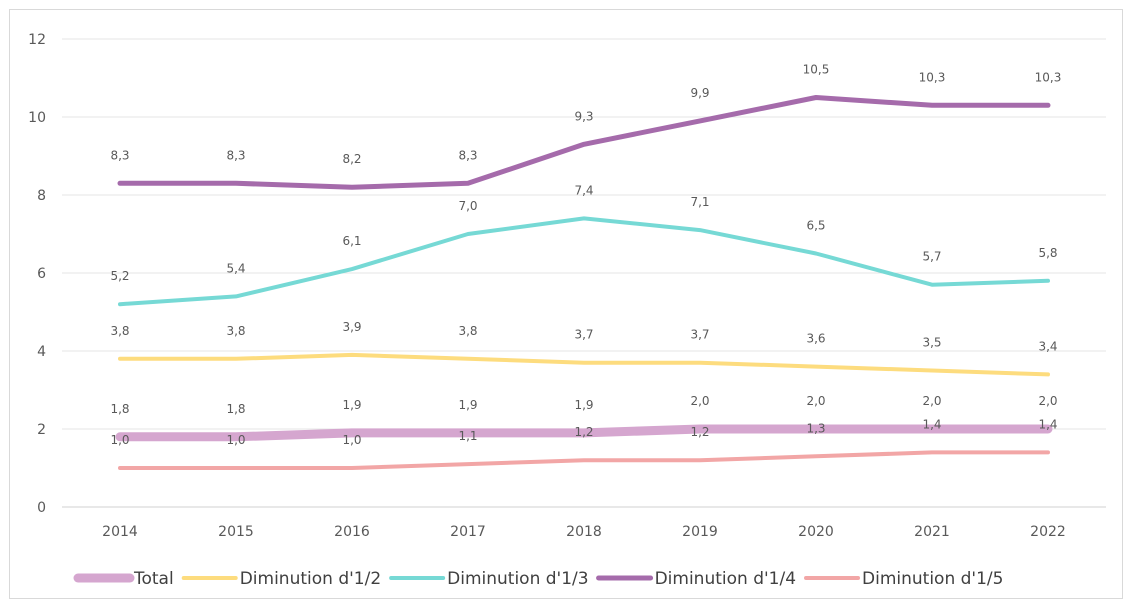  What do you see at coordinates (310, 579) in the screenshot?
I see `legend-label: Diminution d'1/2` at bounding box center [310, 579].